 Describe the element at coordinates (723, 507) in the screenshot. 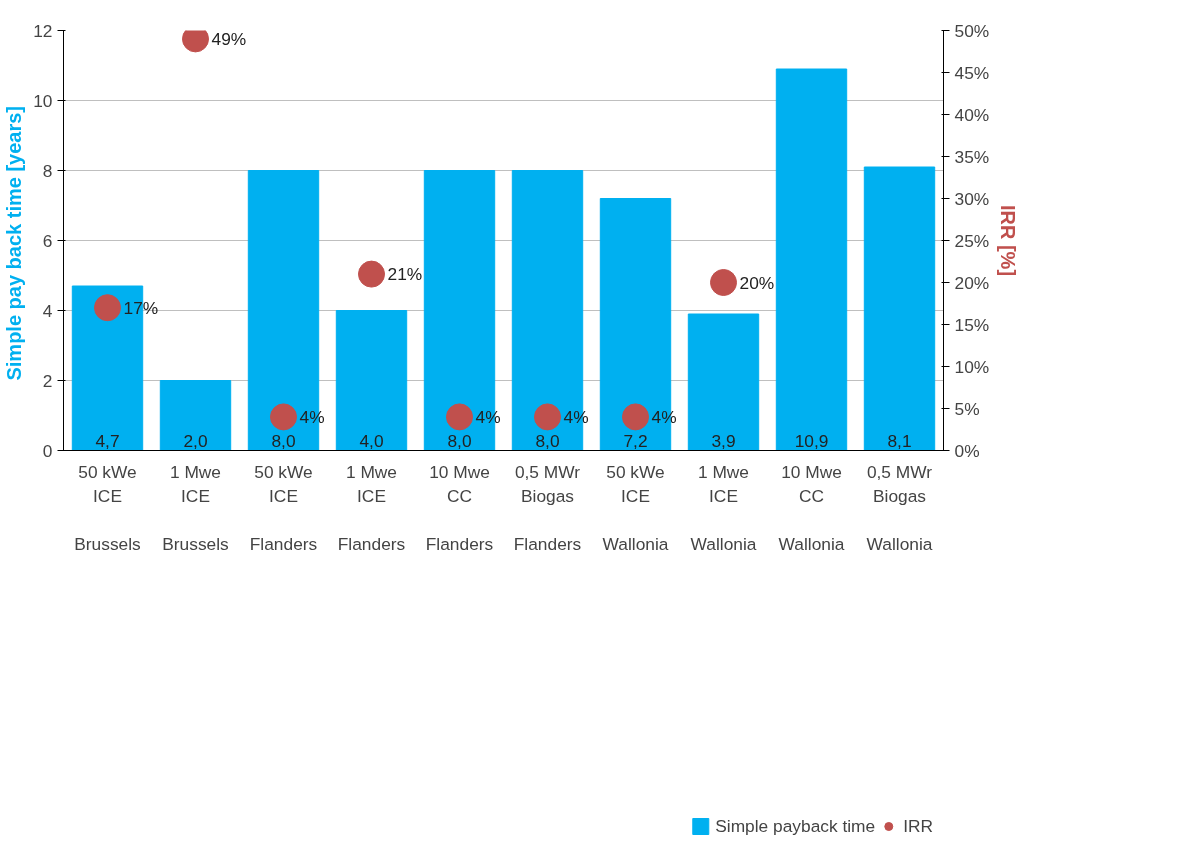

I see `category-label: 1 Mwe ICE Wallonia` at that location.